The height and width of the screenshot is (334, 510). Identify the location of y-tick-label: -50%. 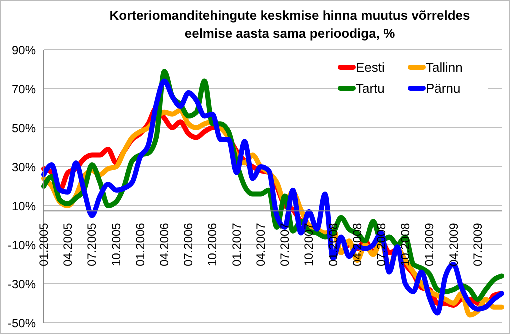
(22, 323).